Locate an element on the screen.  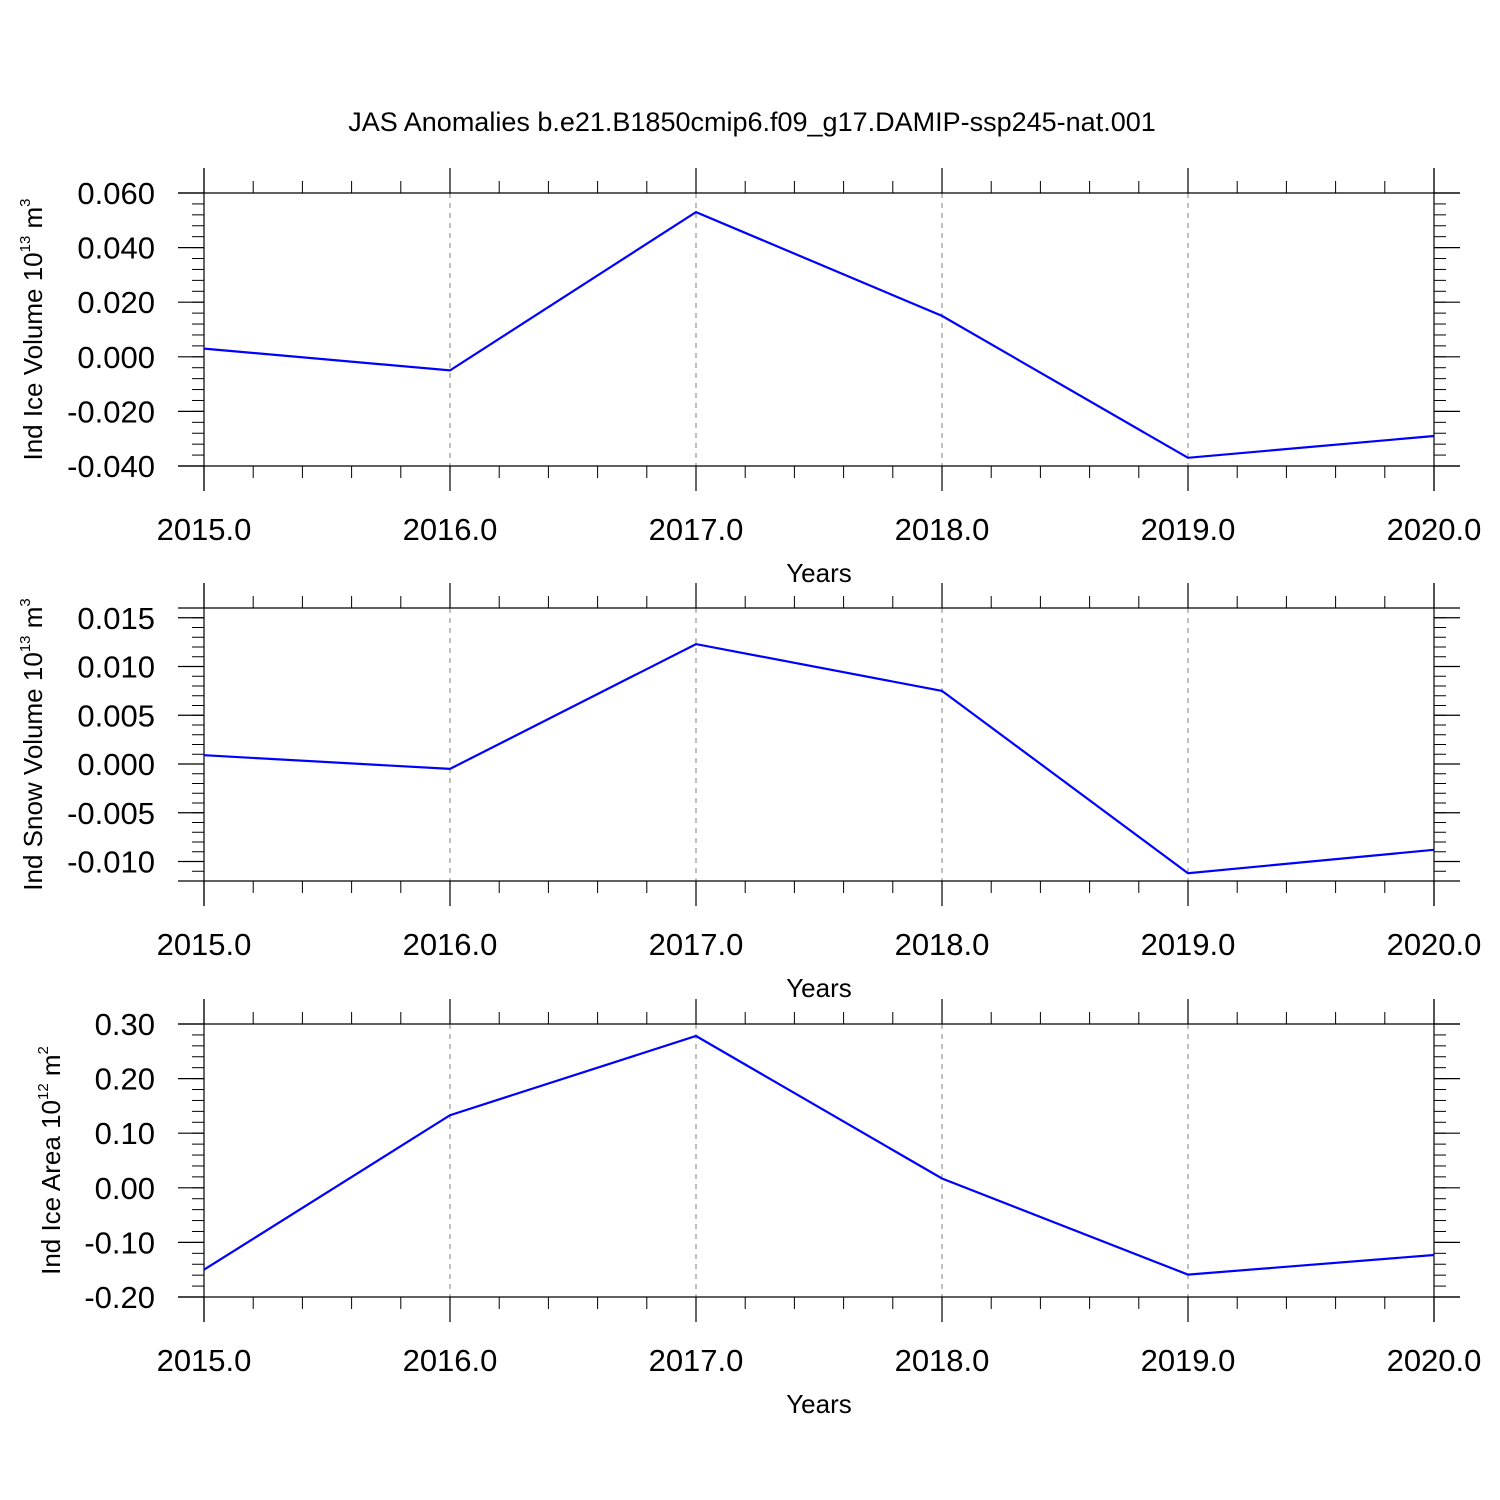
y-tick-label: 0.010 is located at coordinates (116, 667).